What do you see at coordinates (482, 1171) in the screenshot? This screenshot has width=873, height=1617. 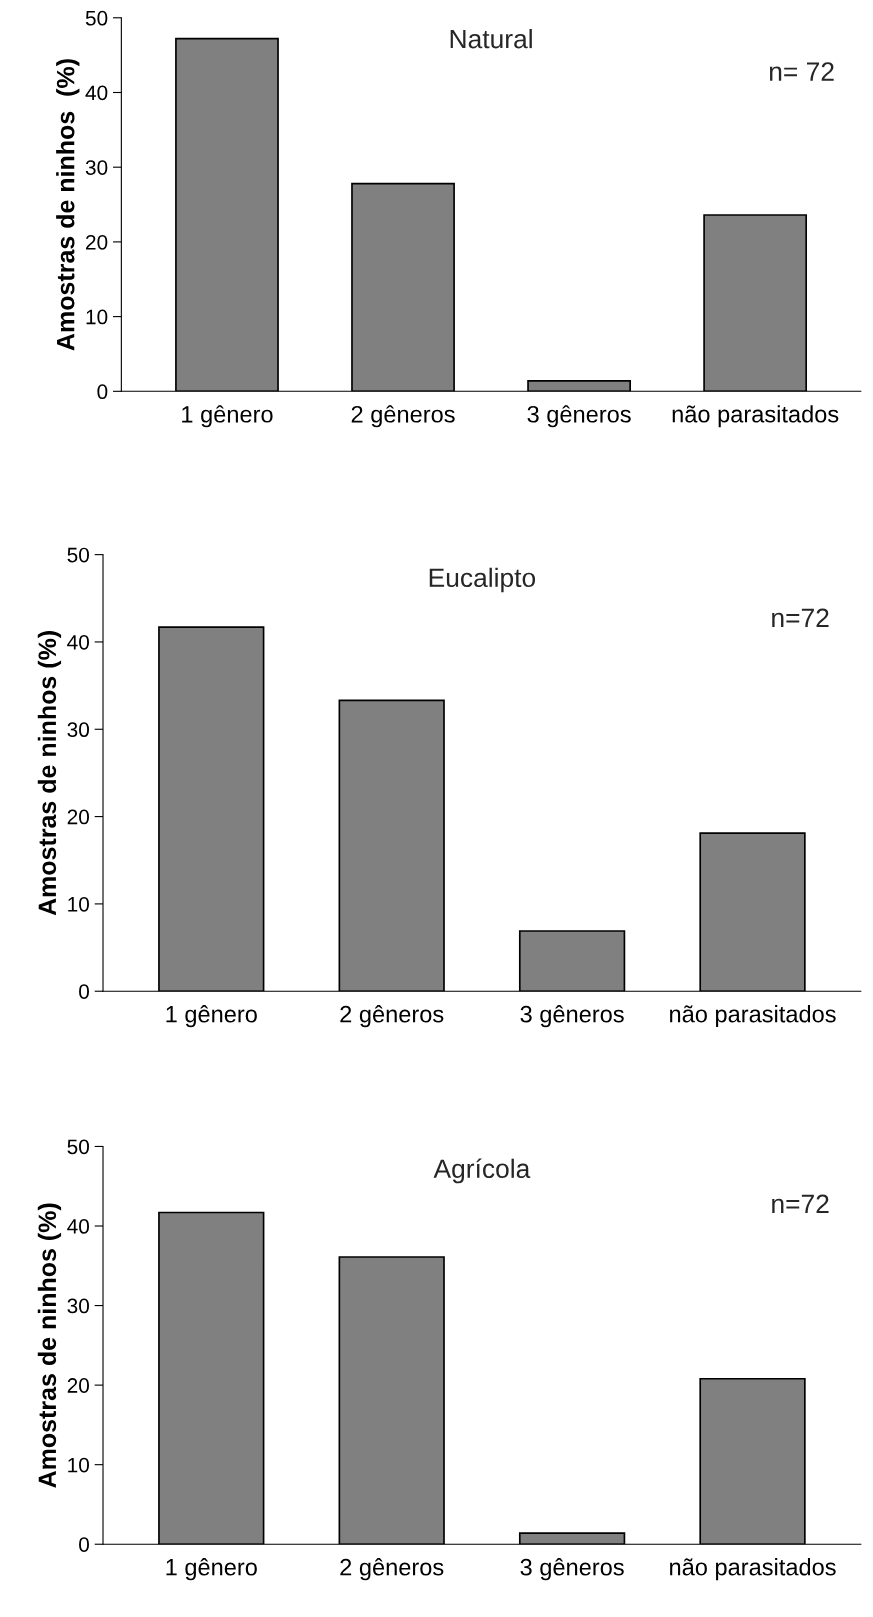 I see `chart-title: Agrícola` at bounding box center [482, 1171].